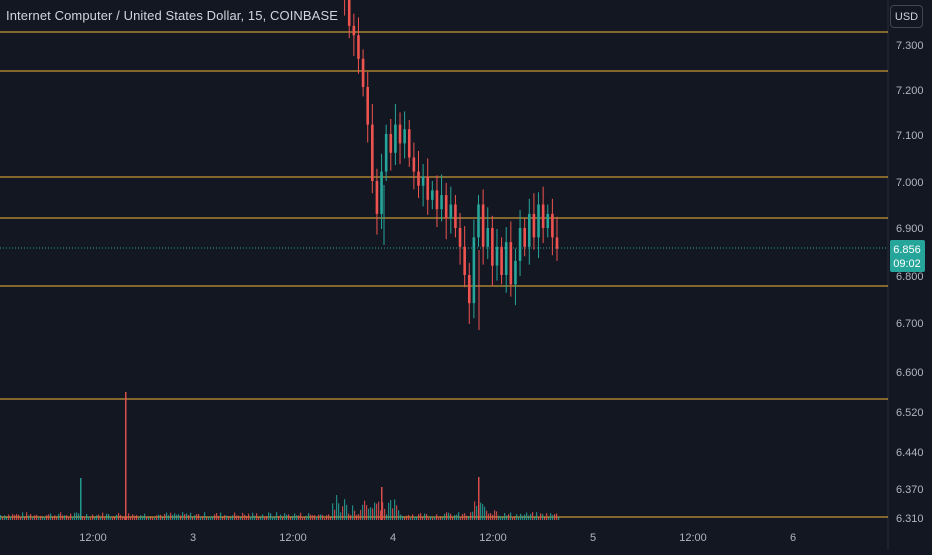  Describe the element at coordinates (910, 490) in the screenshot. I see `y-tick-label: 6.370` at that location.